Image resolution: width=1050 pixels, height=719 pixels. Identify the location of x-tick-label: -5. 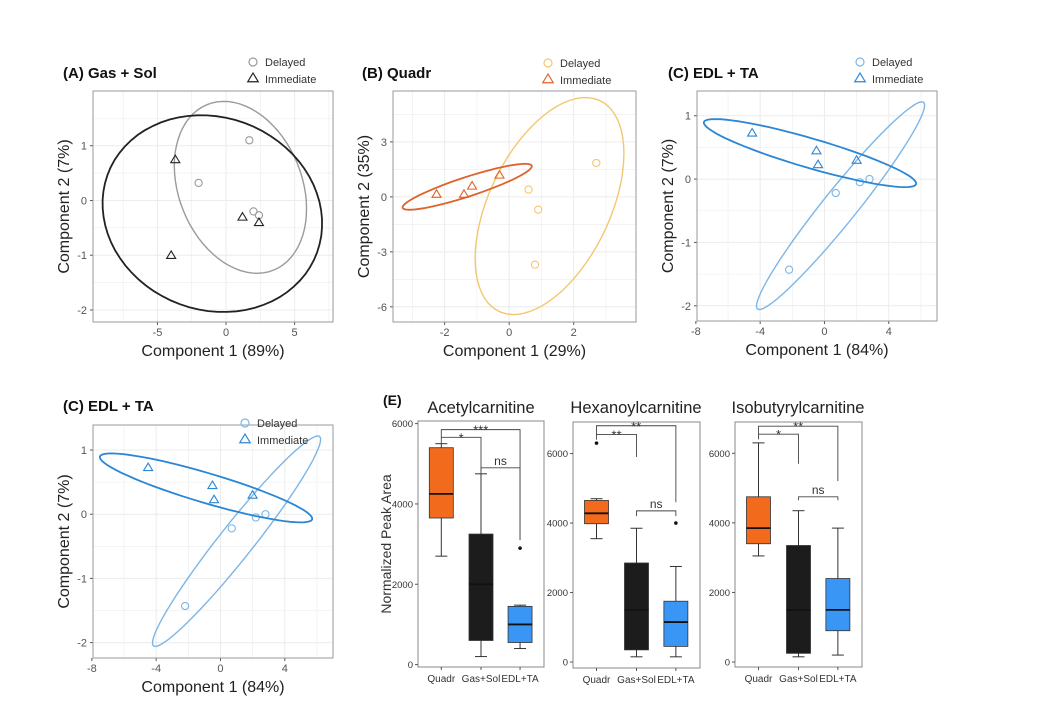
(158, 333).